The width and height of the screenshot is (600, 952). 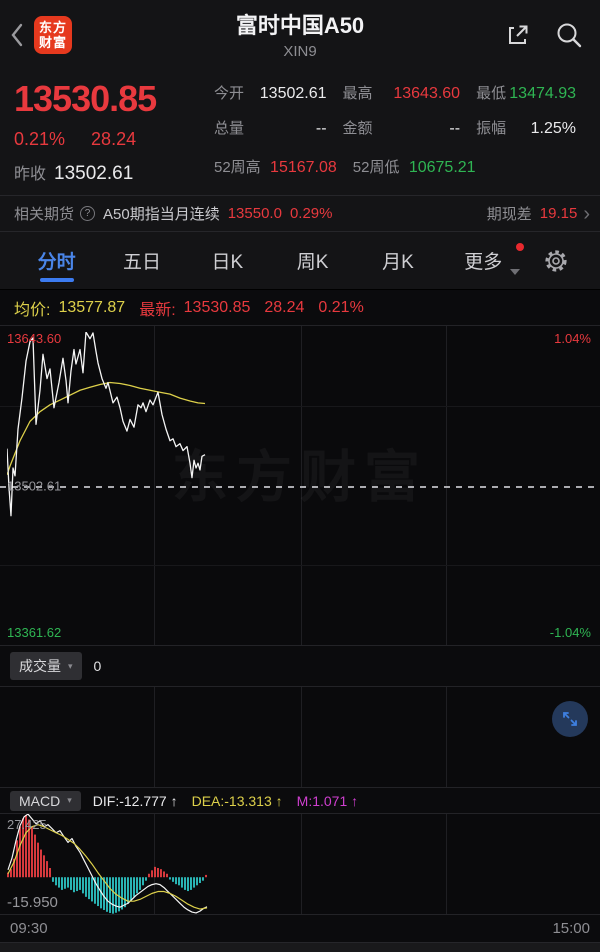 I want to click on macd-plot, so click(x=299, y=864).